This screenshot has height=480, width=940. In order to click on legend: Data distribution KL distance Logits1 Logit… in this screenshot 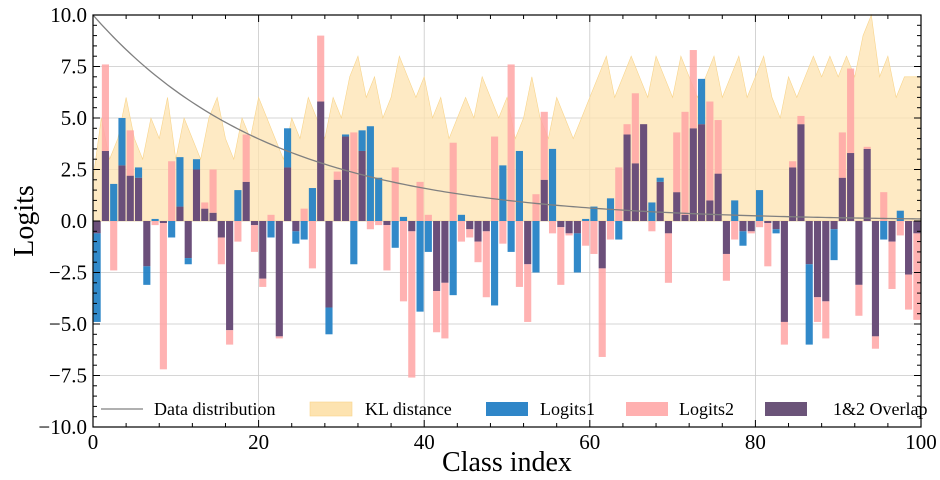, I will do `click(514, 409)`.